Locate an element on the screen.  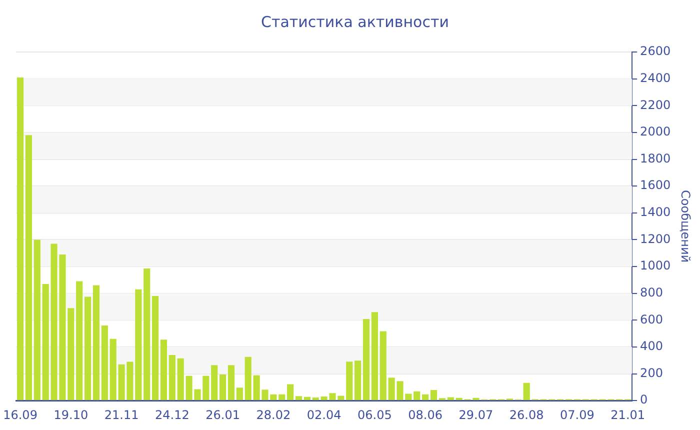
y-tick-label: 1400 is located at coordinates (655, 212).